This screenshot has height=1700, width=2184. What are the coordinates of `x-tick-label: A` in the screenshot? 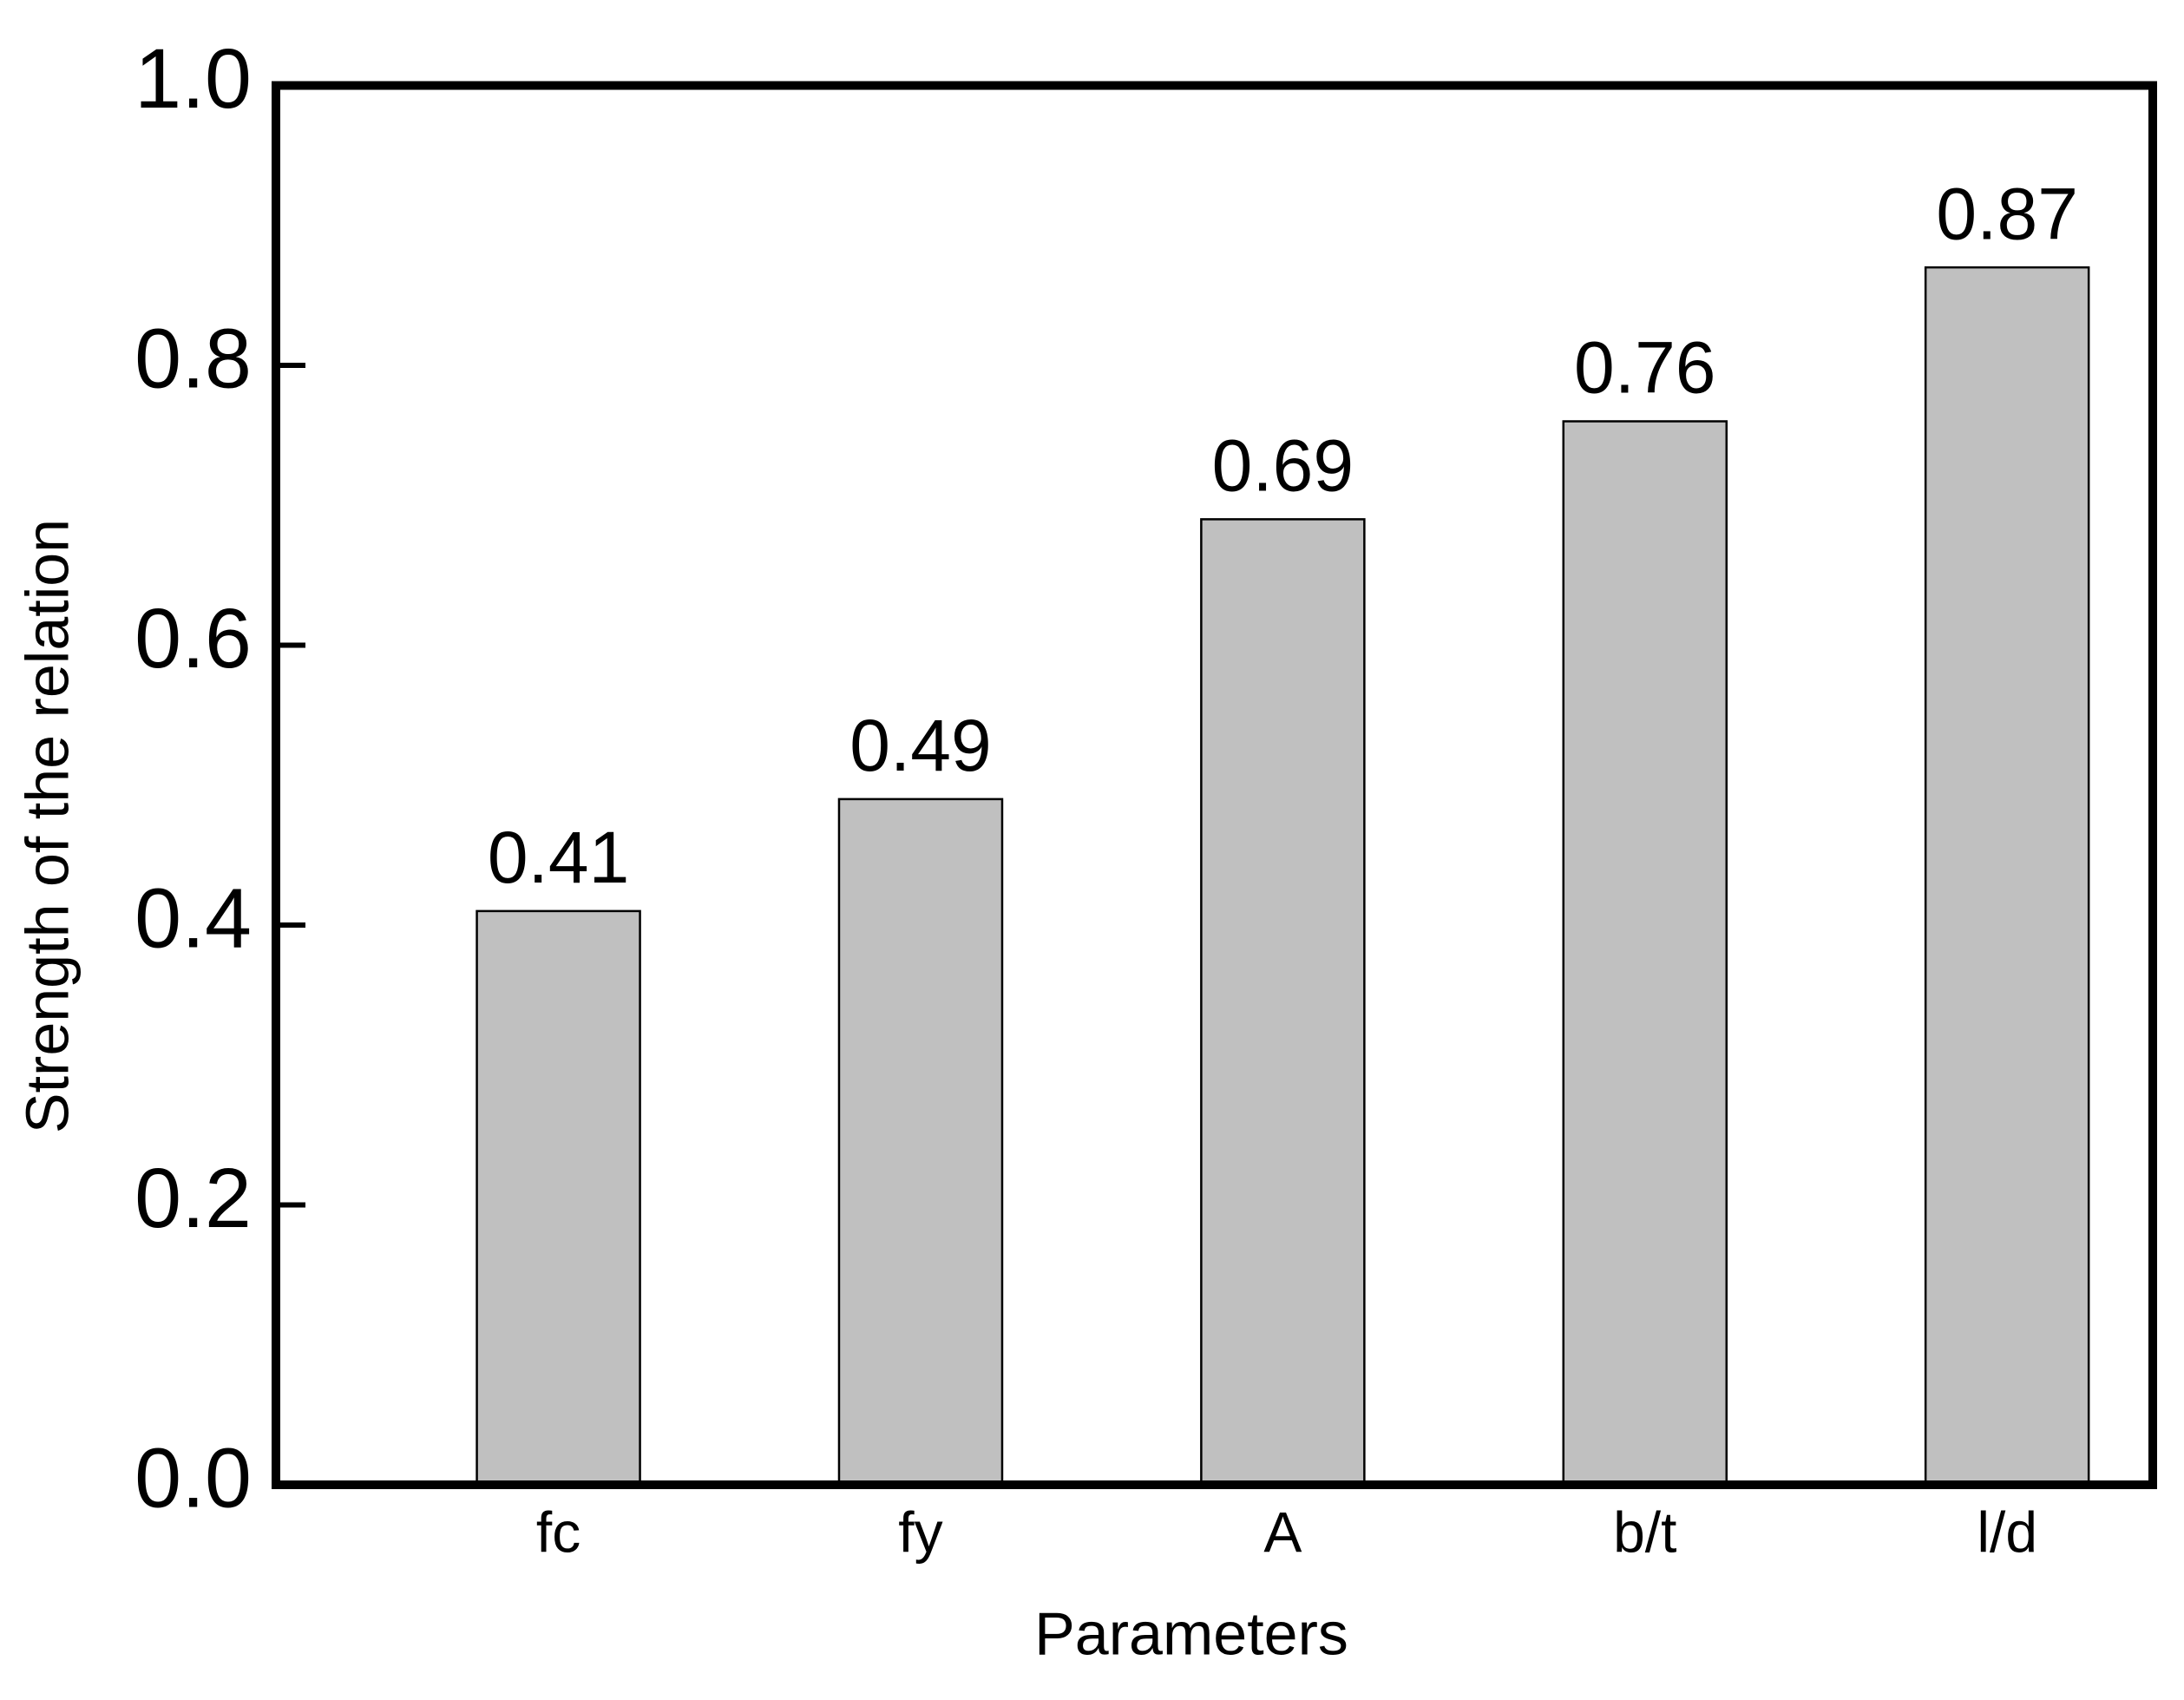 It's located at (1282, 1532).